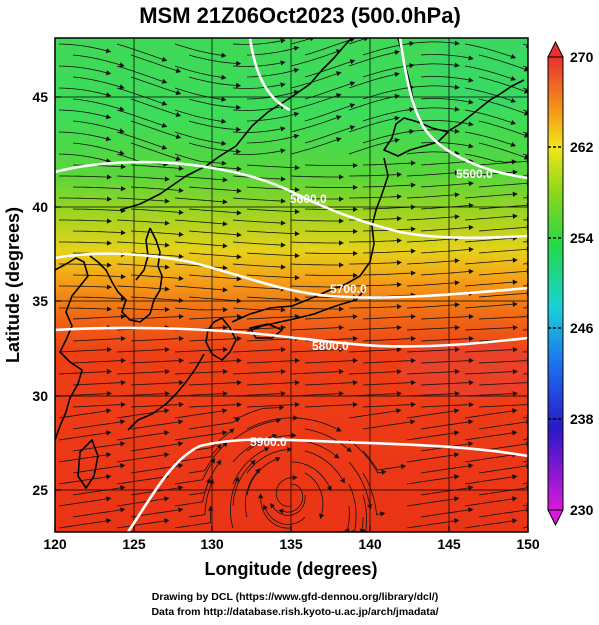 The height and width of the screenshot is (625, 599). Describe the element at coordinates (40, 301) in the screenshot. I see `y-tick-label: 35` at that location.